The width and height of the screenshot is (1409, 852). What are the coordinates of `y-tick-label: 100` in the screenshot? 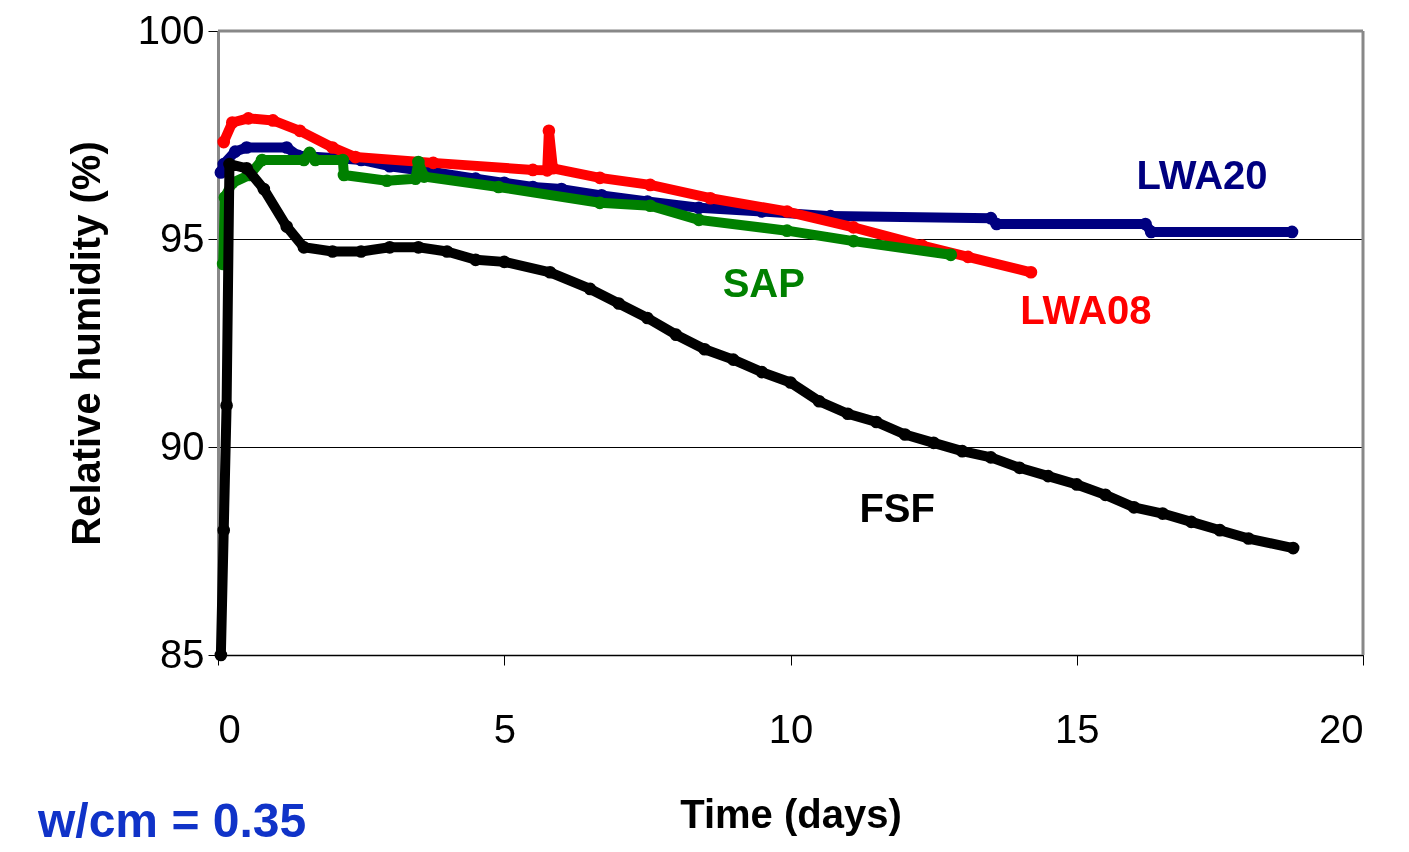 It's located at (171, 29).